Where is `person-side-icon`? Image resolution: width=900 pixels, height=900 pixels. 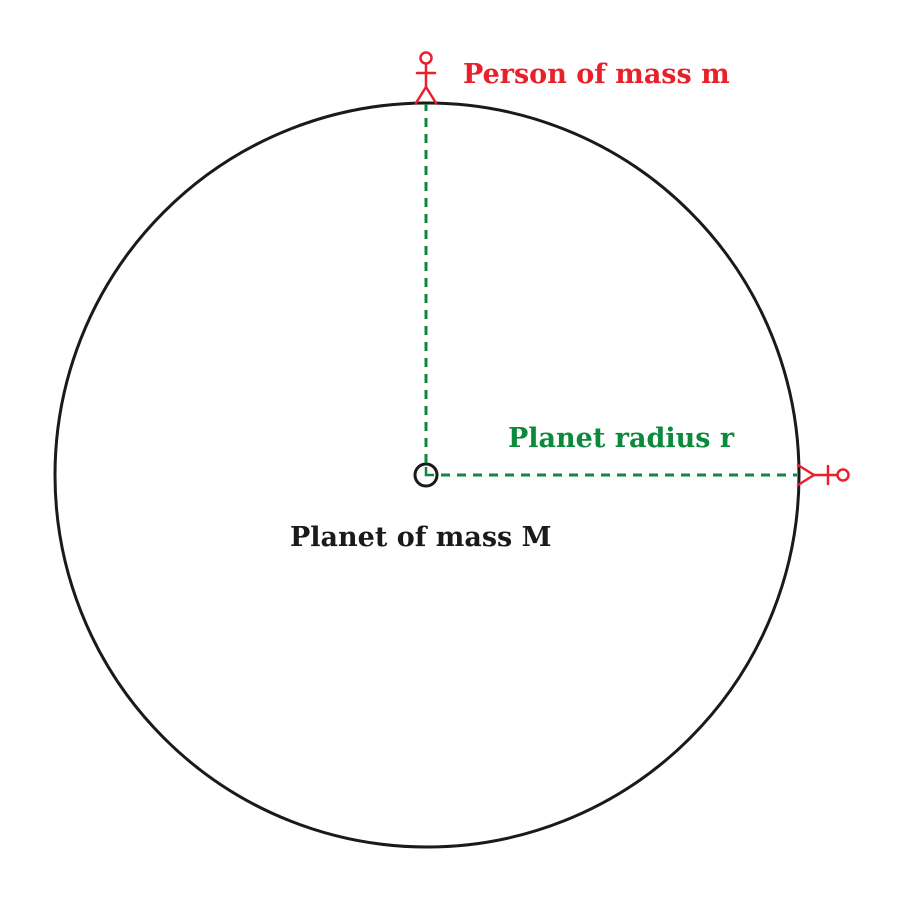 person-side-icon is located at coordinates (823, 475).